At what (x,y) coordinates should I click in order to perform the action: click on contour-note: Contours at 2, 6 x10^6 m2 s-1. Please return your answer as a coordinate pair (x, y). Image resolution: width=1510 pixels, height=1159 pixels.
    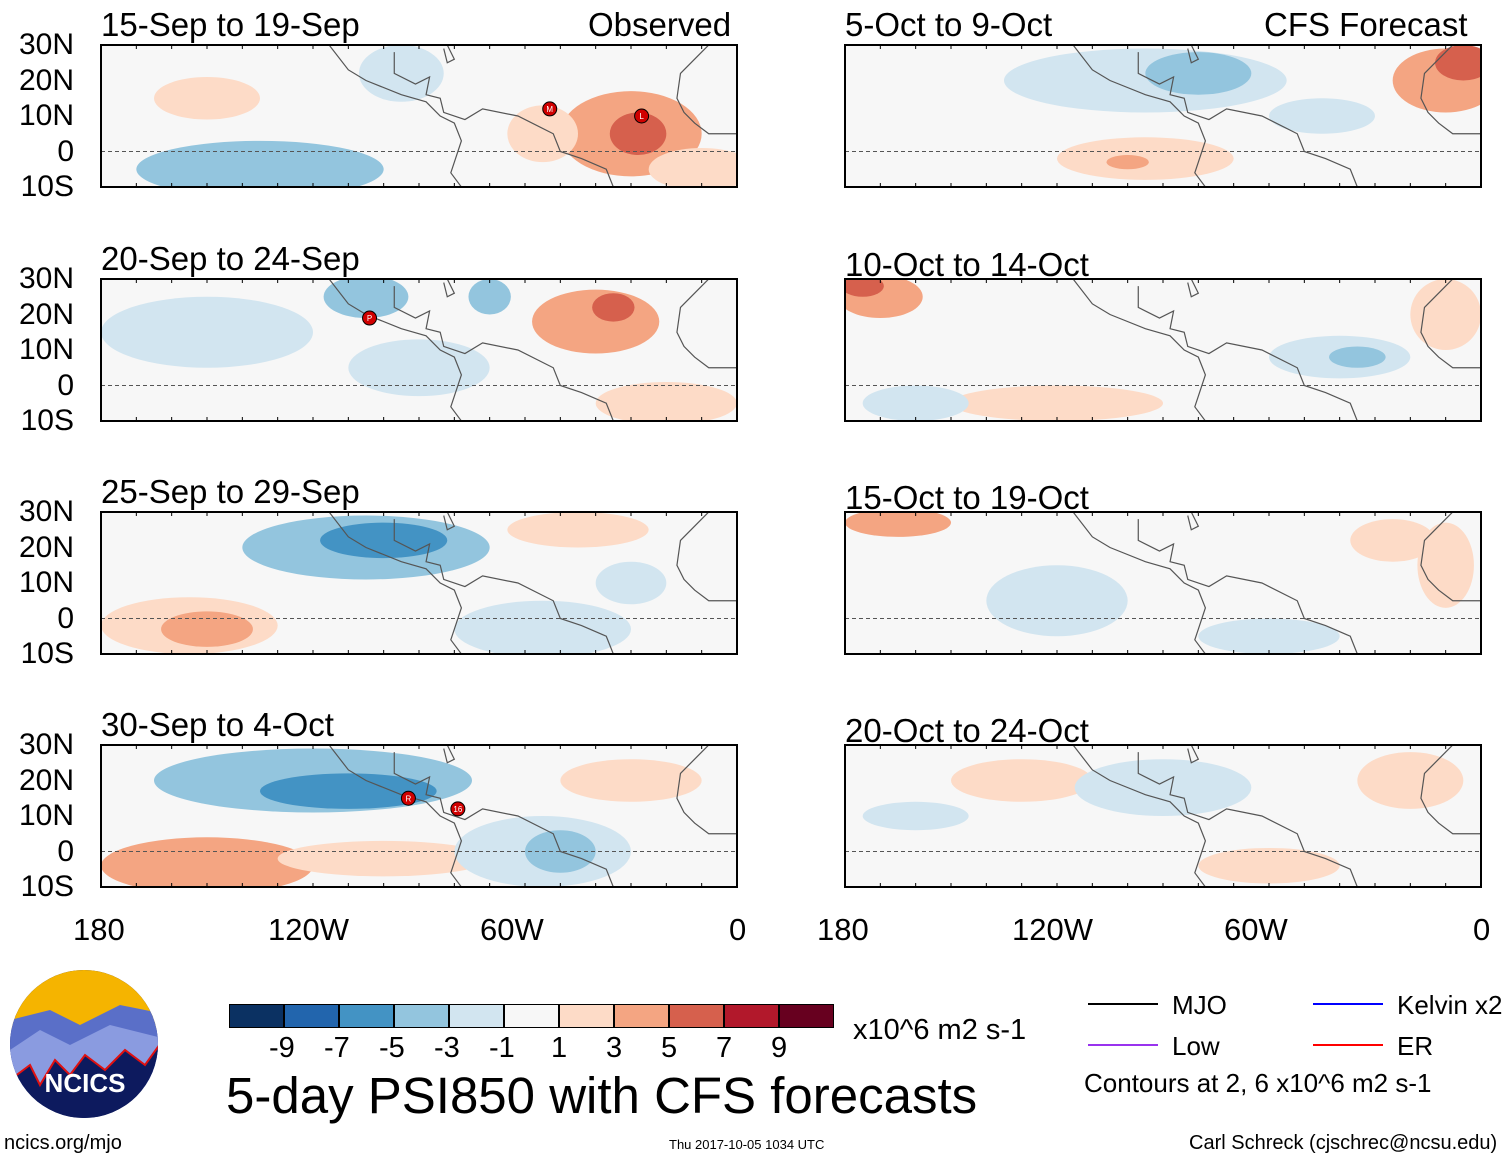
    Looking at the image, I should click on (1258, 1083).